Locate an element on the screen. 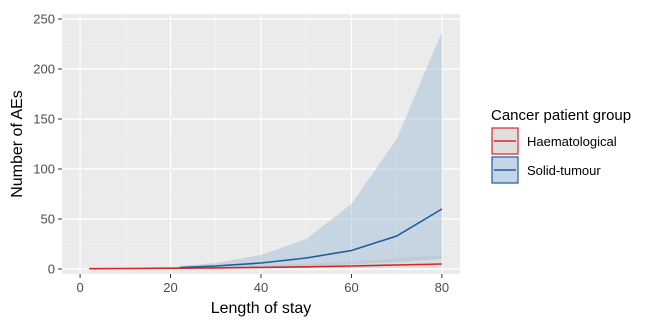  legend-title: Cancer patient group is located at coordinates (561, 115).